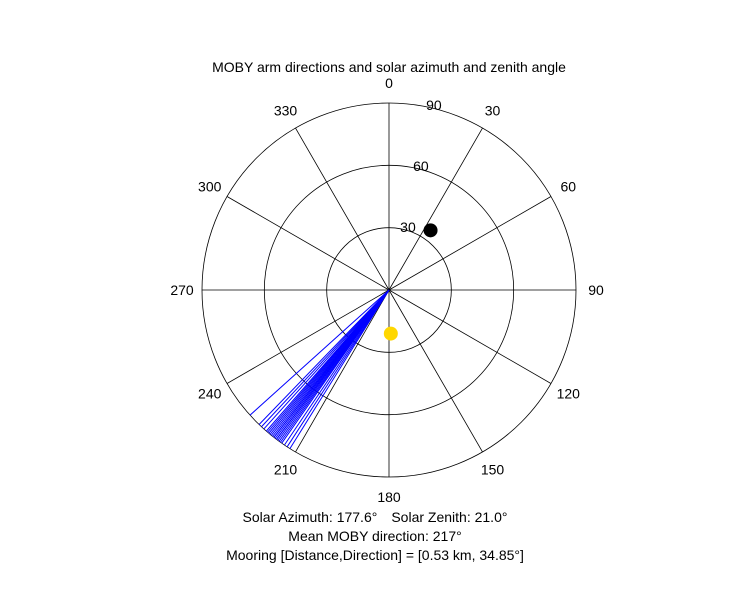 This screenshot has width=750, height=600. I want to click on solar-azimuth-text: Solar Azimuth: 177.6°, so click(310, 517).